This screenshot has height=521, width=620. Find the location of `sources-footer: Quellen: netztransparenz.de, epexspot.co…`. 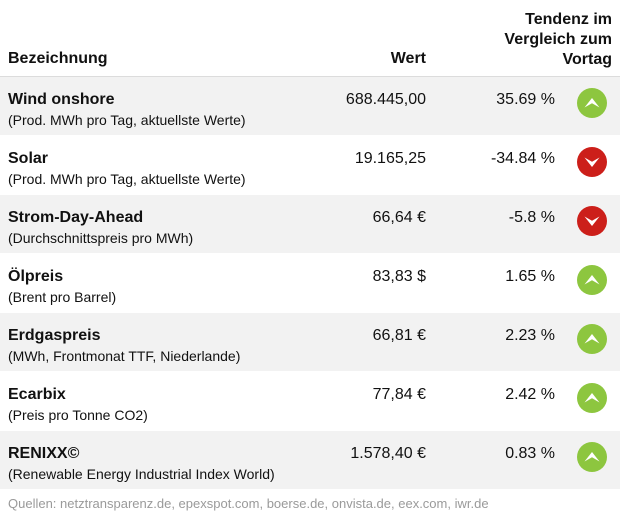

sources-footer: Quellen: netztransparenz.de, epexspot.co… is located at coordinates (248, 503).